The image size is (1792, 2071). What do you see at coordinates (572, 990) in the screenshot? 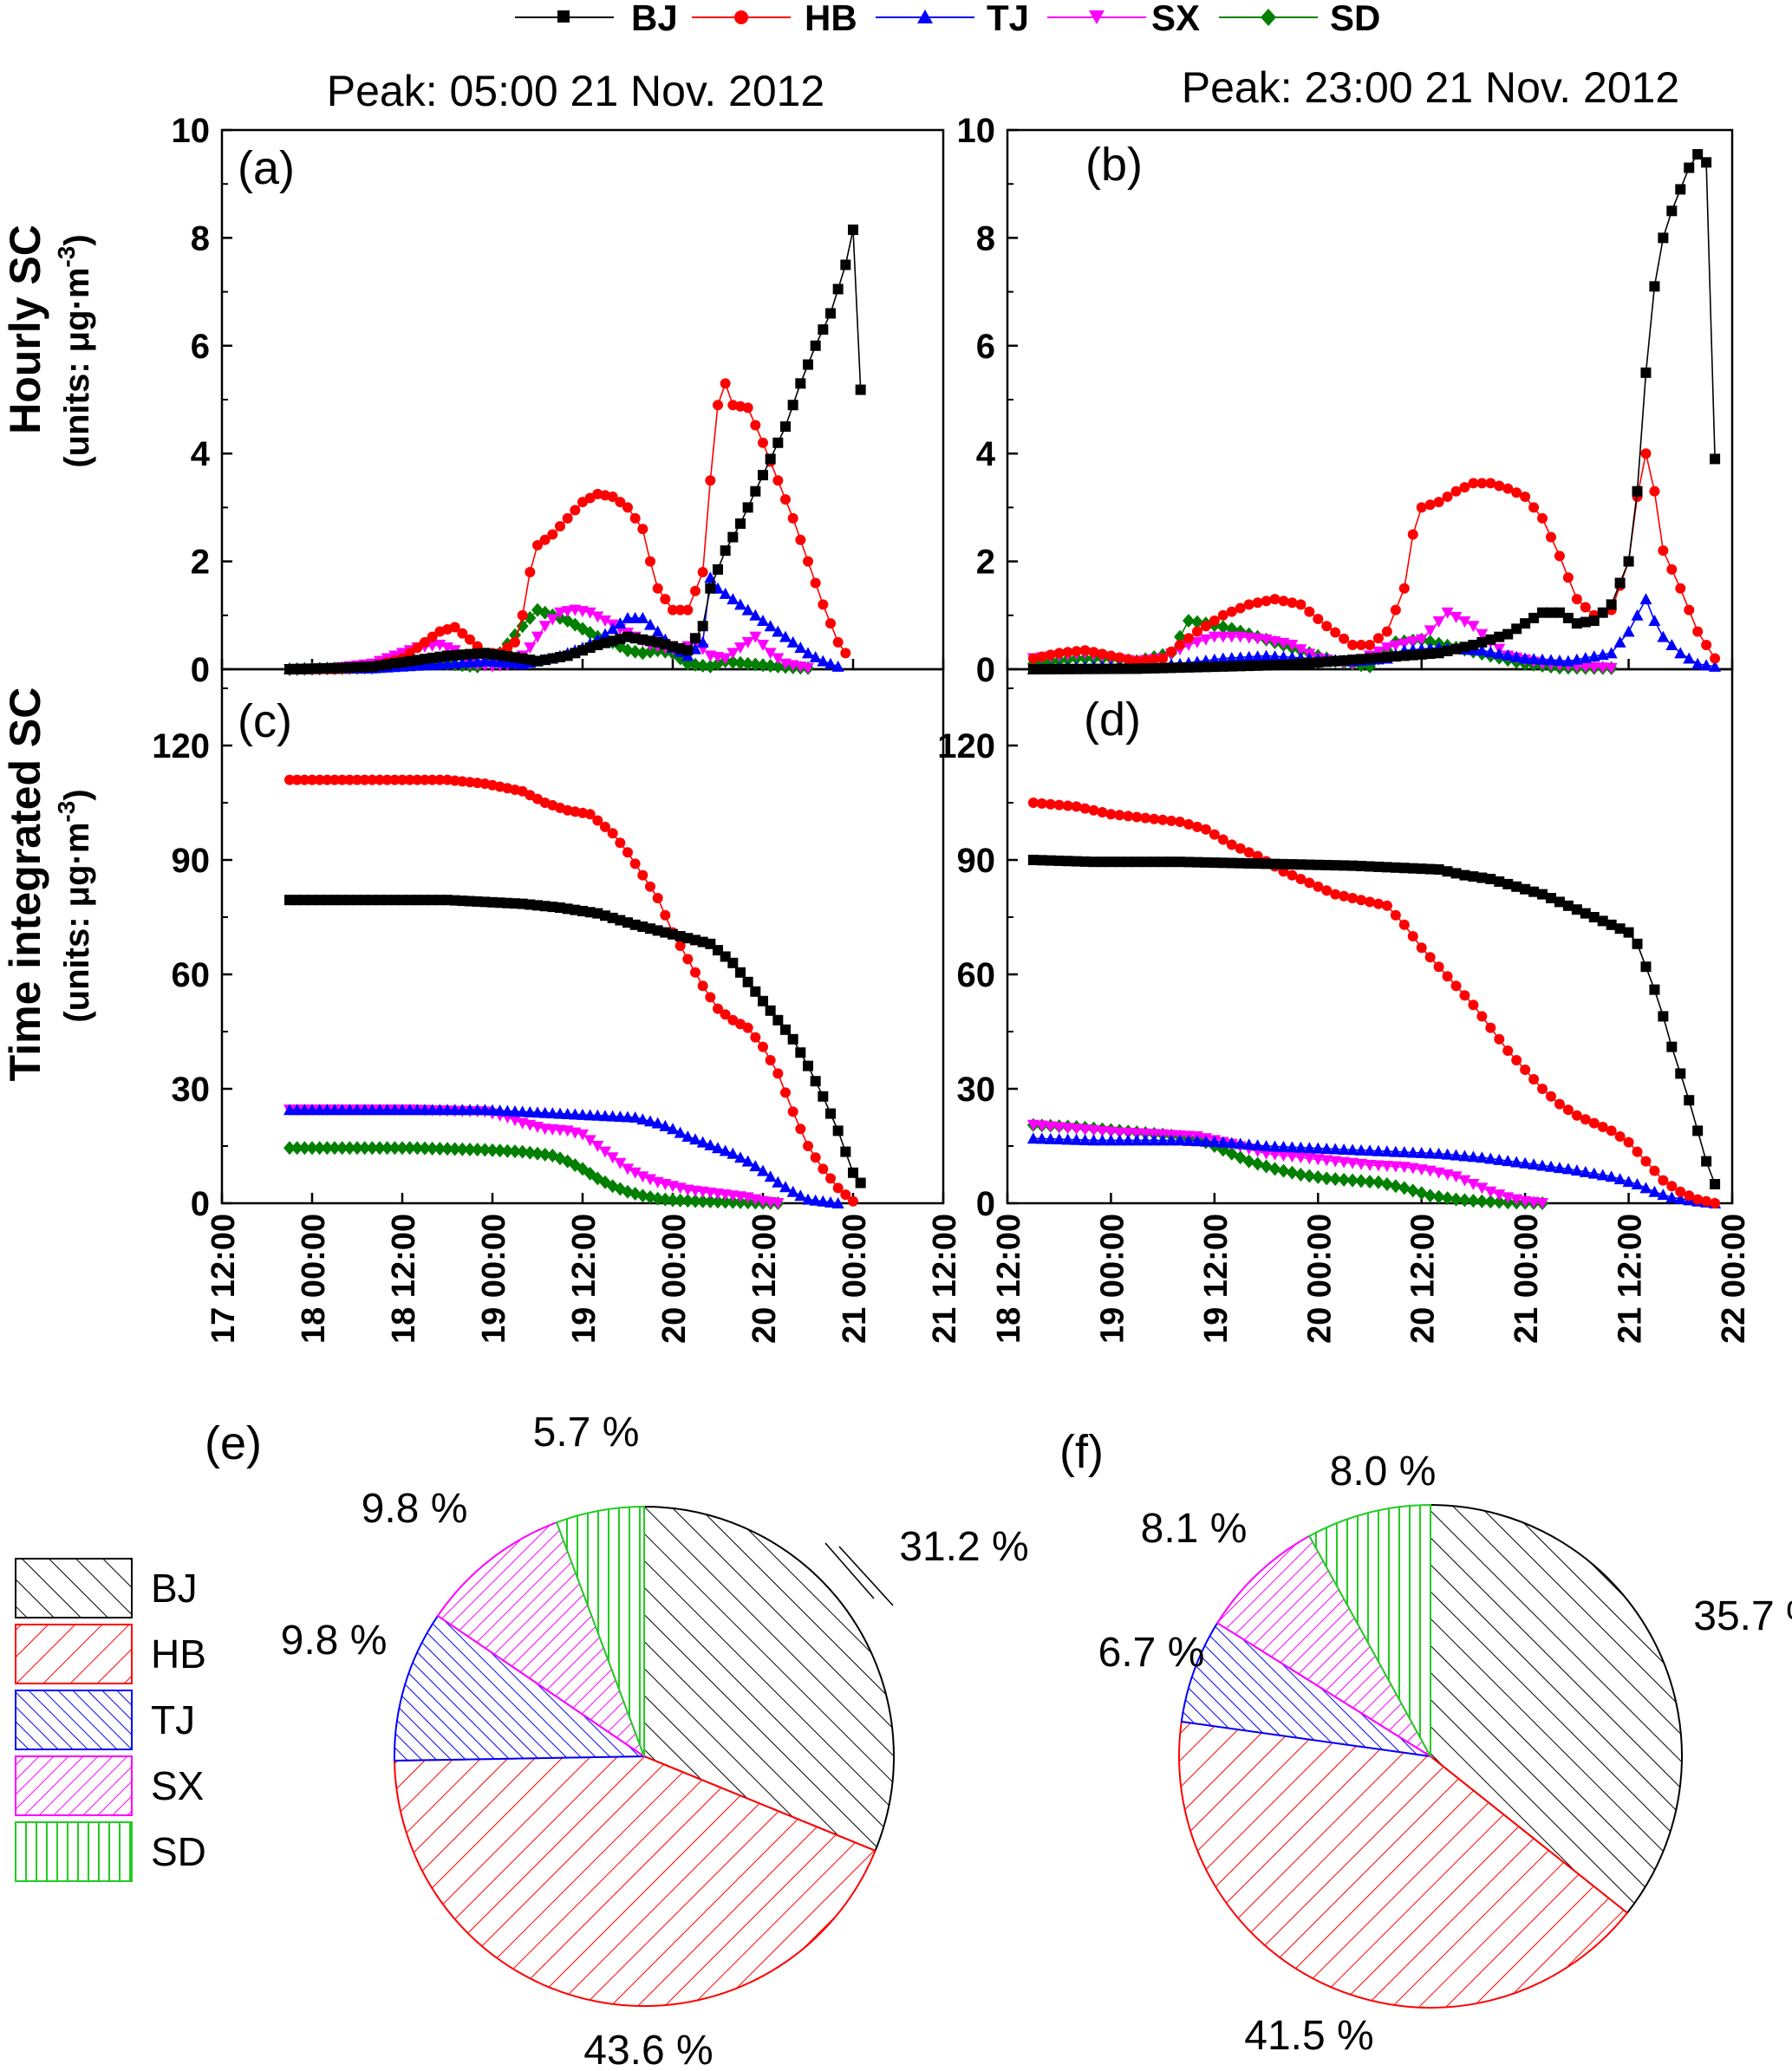
I see `line-c-hb` at bounding box center [572, 990].